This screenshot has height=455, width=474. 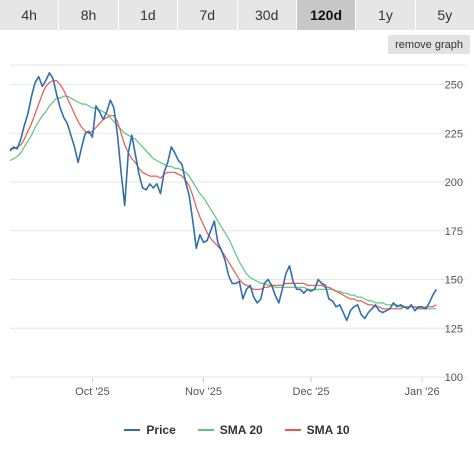 What do you see at coordinates (328, 430) in the screenshot?
I see `legend-label-sma-10: SMA 10` at bounding box center [328, 430].